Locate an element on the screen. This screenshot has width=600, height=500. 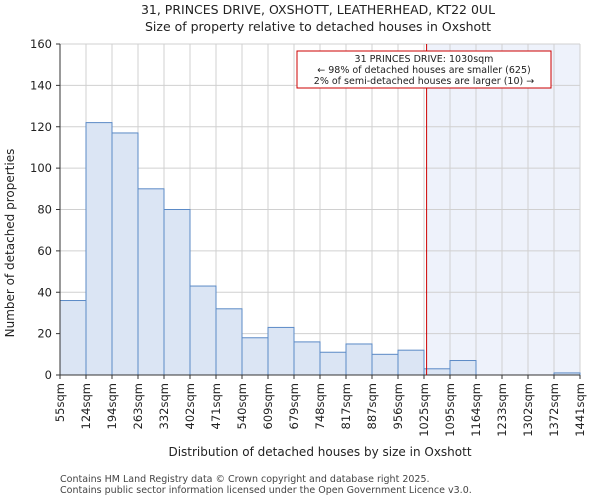
x-tick-label: 748sqm is located at coordinates (320, 406).